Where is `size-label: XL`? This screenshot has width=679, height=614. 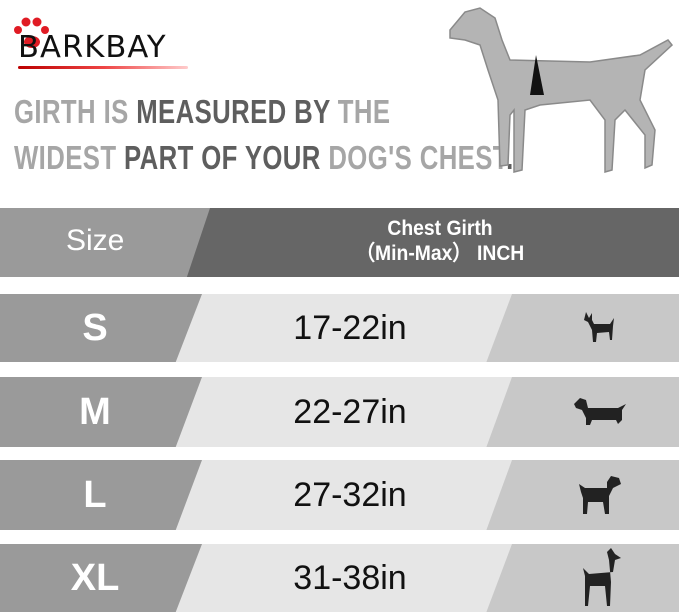
size-label: XL is located at coordinates (95, 577).